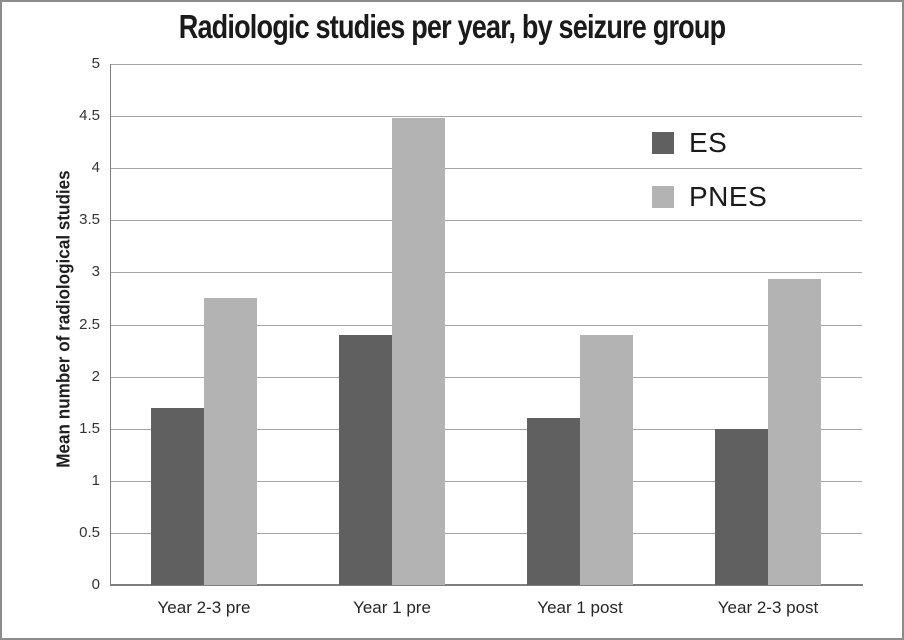 Image resolution: width=904 pixels, height=640 pixels. Describe the element at coordinates (95, 376) in the screenshot. I see `y-tick-label: 2` at that location.